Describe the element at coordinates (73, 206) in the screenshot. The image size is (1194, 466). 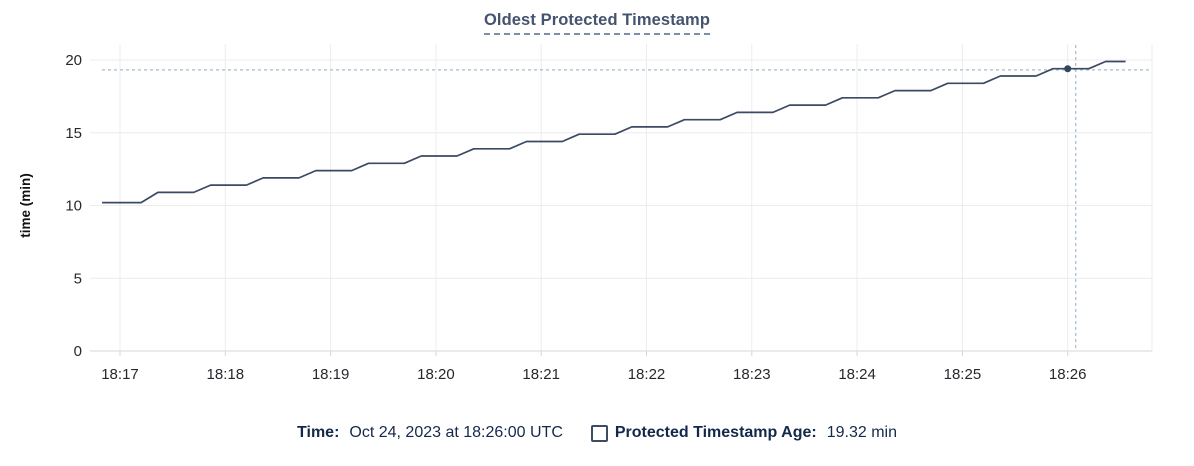
I see `y-tick-label: 10` at that location.